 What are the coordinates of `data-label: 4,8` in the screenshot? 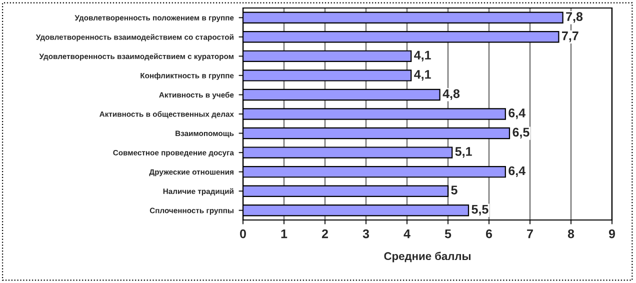 It's located at (451, 94).